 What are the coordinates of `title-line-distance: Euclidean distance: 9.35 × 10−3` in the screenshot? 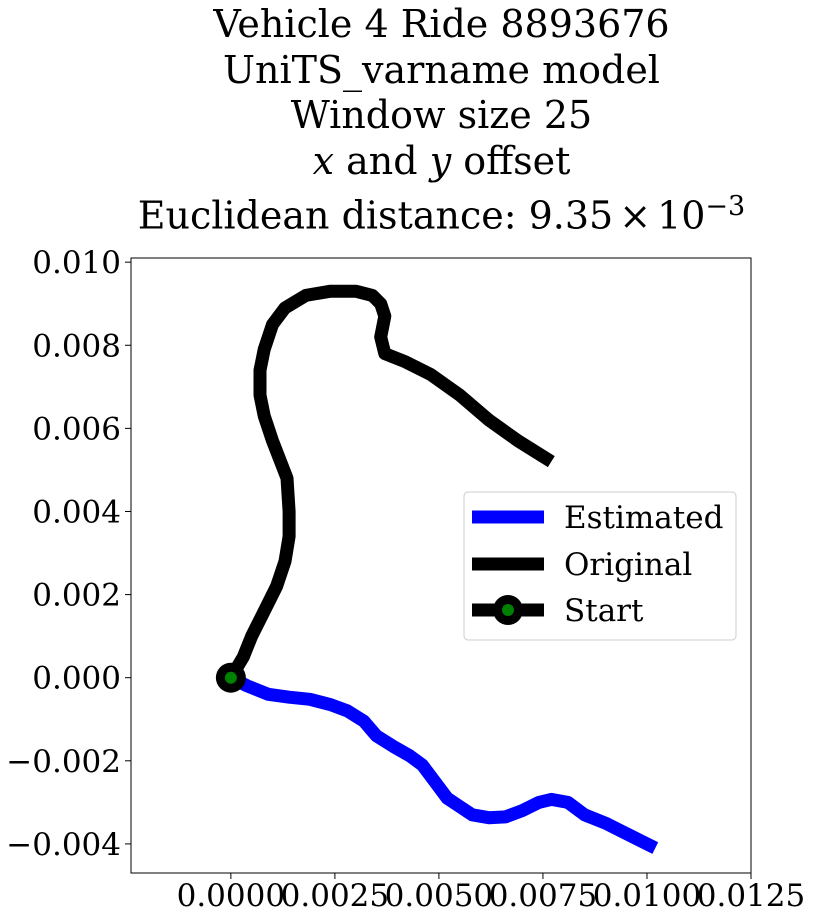 It's located at (406, 211).